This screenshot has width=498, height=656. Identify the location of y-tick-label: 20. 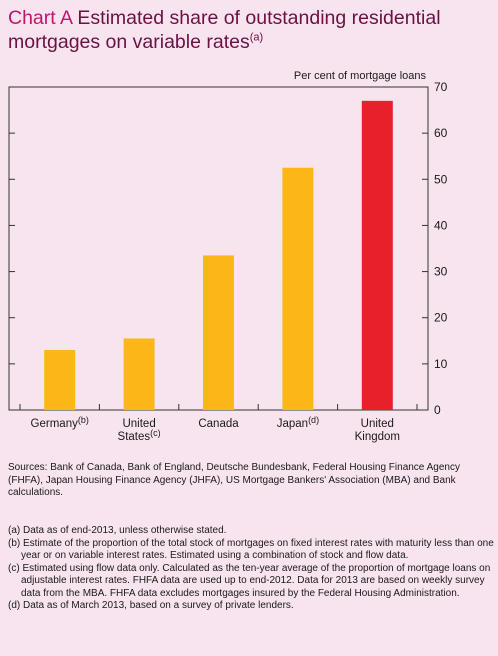
(441, 318).